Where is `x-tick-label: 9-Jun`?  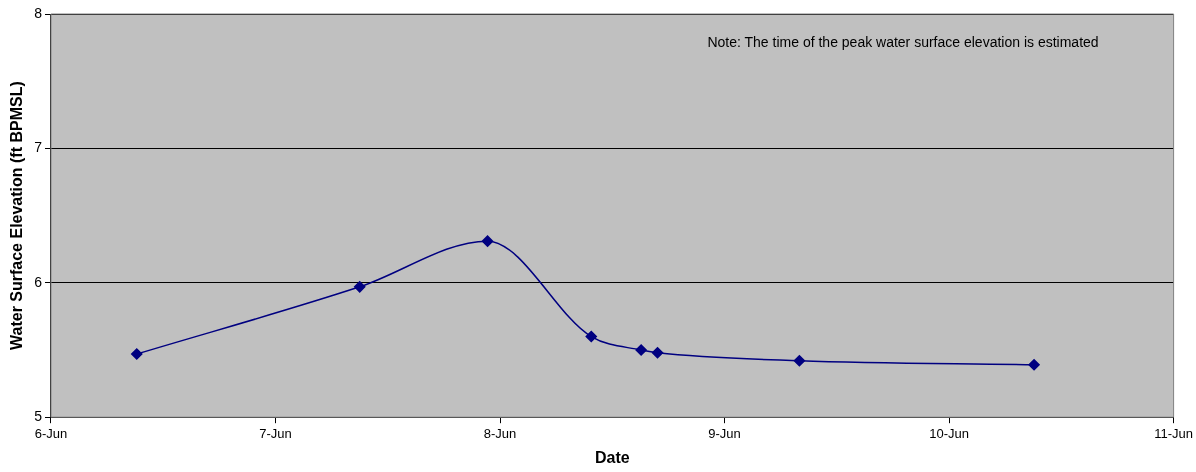
x-tick-label: 9-Jun is located at coordinates (724, 433).